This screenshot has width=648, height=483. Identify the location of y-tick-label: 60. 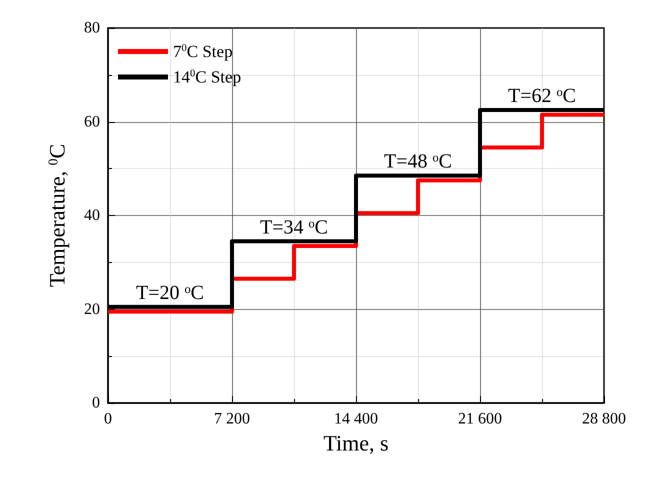
(92, 121).